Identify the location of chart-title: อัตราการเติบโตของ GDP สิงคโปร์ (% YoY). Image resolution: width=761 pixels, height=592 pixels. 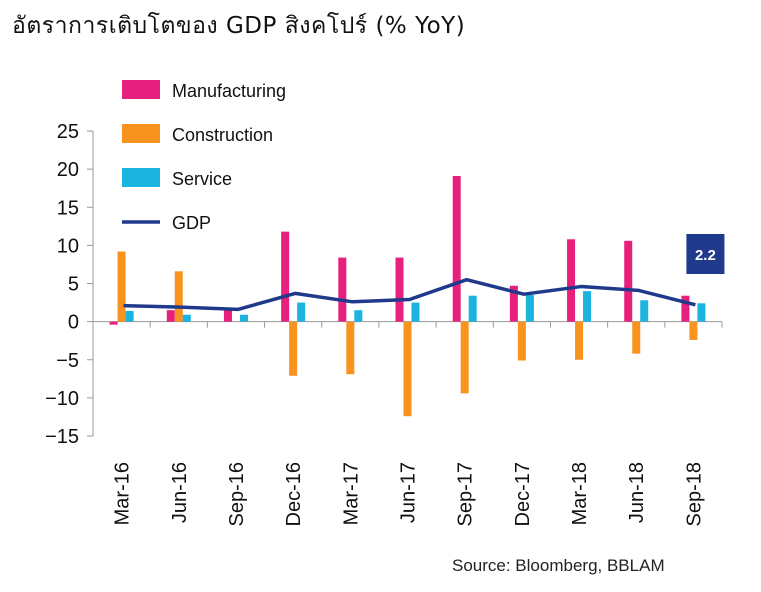
(239, 26).